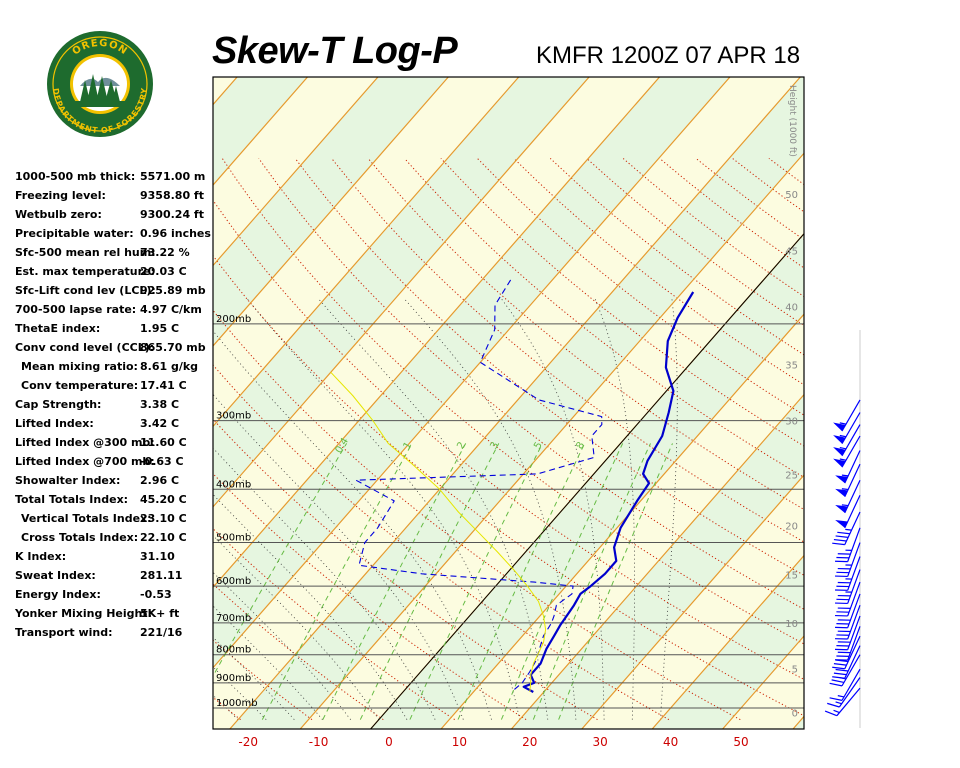 The height and width of the screenshot is (768, 960). What do you see at coordinates (580, 445) in the screenshot?
I see `mixing-ratio-label: 8` at bounding box center [580, 445].